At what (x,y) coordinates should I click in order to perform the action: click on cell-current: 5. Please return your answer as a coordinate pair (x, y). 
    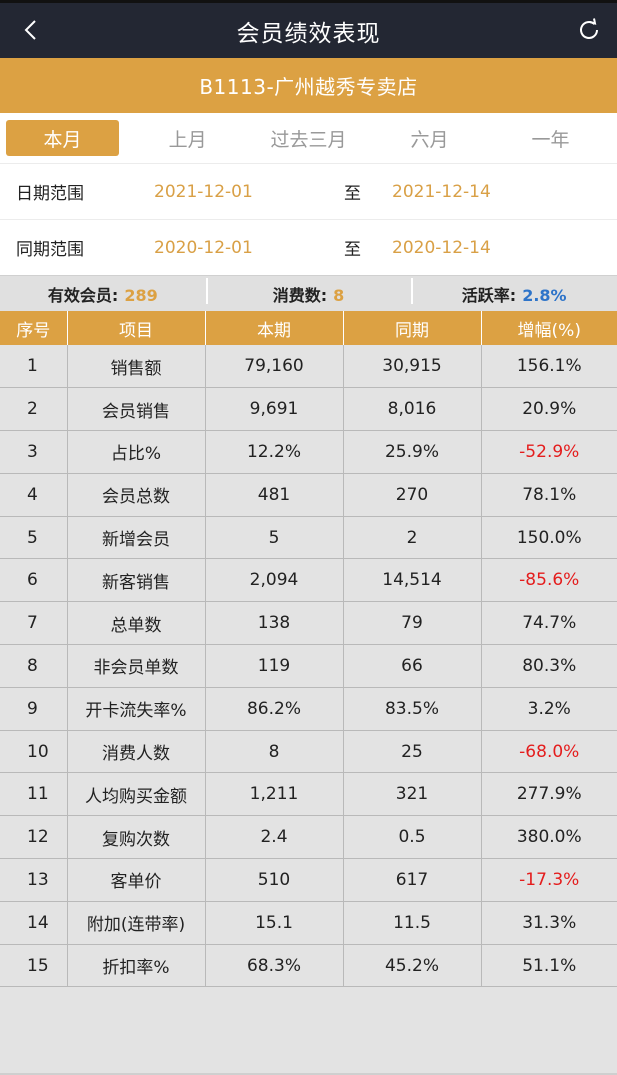
    Looking at the image, I should click on (274, 538).